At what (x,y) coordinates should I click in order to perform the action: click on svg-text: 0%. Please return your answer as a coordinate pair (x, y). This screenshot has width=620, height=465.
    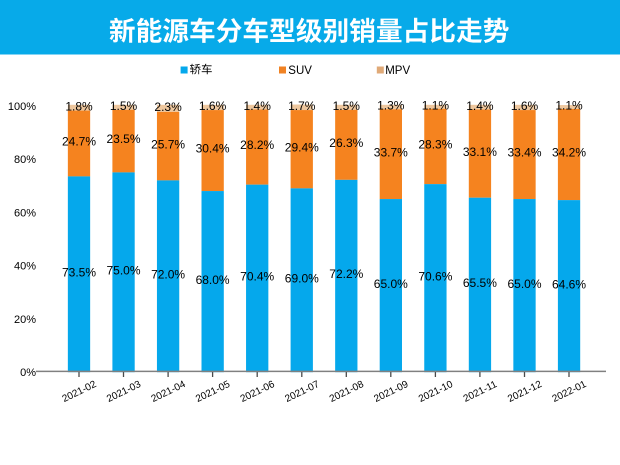
    Looking at the image, I should click on (28, 373).